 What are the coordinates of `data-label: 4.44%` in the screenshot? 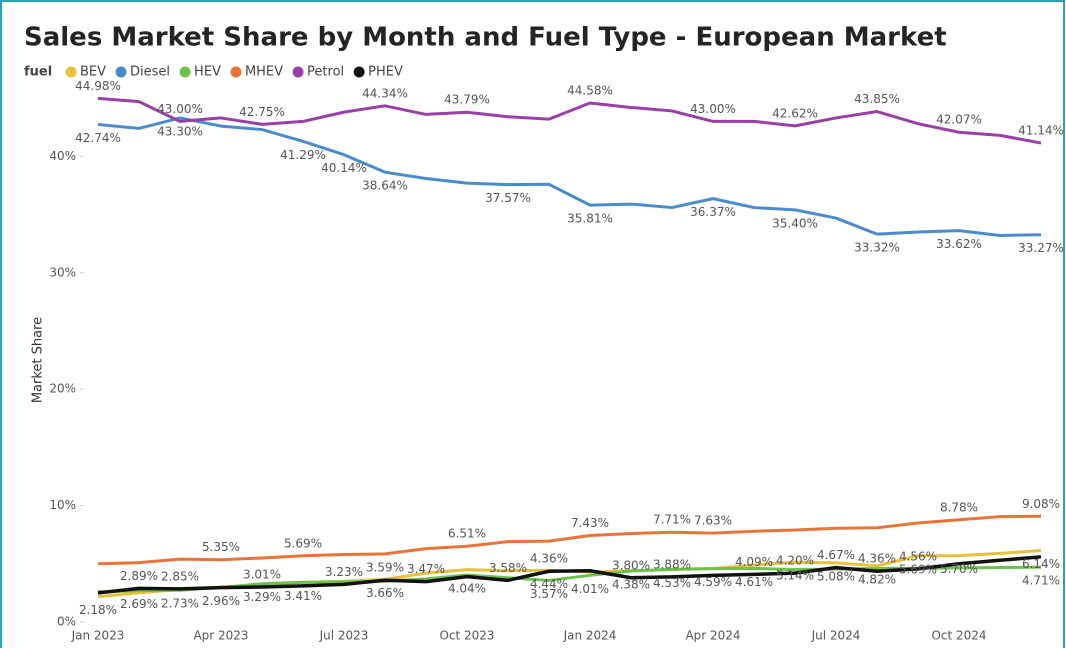 It's located at (549, 584).